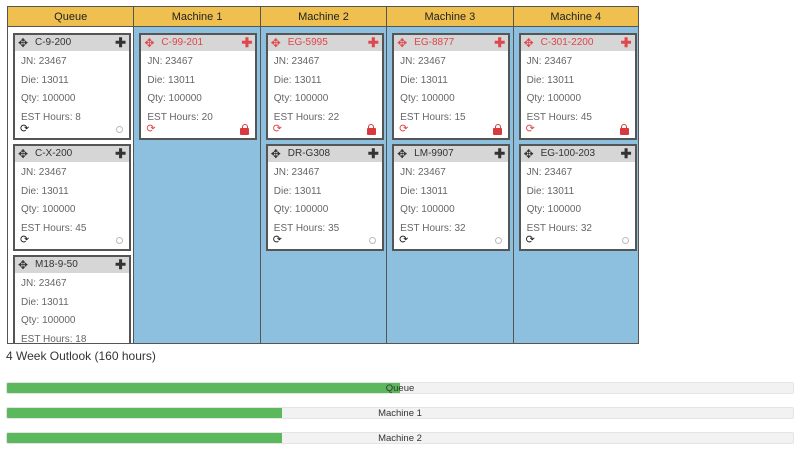  I want to click on card-header: ✥ C-X-200 ✚, so click(72, 154).